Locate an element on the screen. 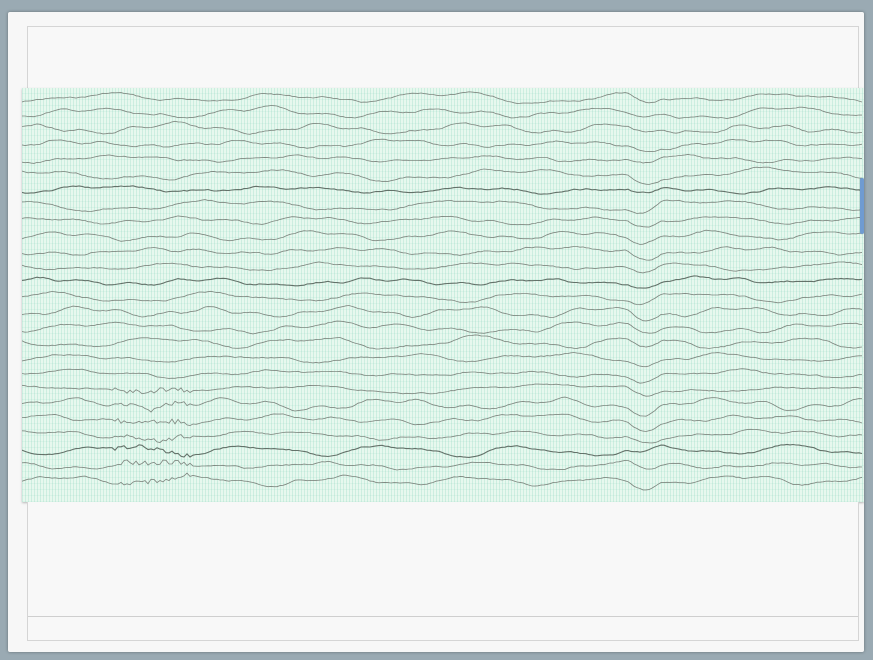 The width and height of the screenshot is (873, 660). top-panel is located at coordinates (443, 57).